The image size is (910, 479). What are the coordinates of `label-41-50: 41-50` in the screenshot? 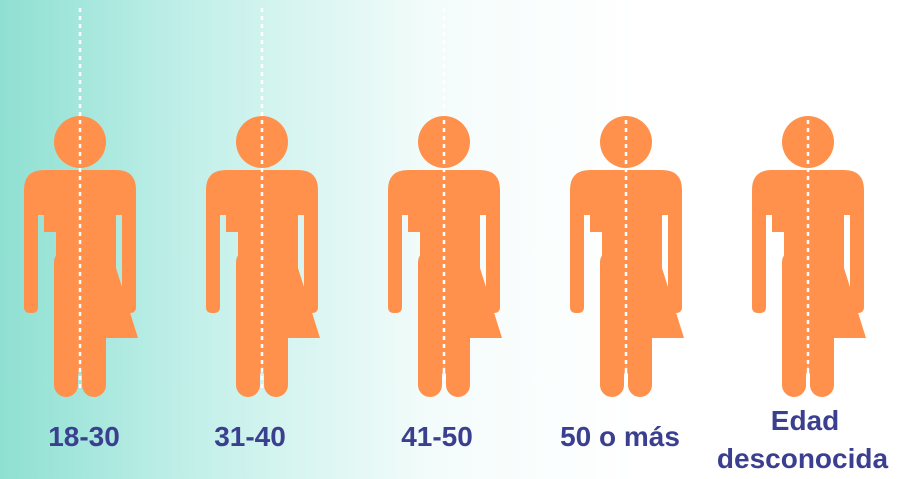 It's located at (437, 436).